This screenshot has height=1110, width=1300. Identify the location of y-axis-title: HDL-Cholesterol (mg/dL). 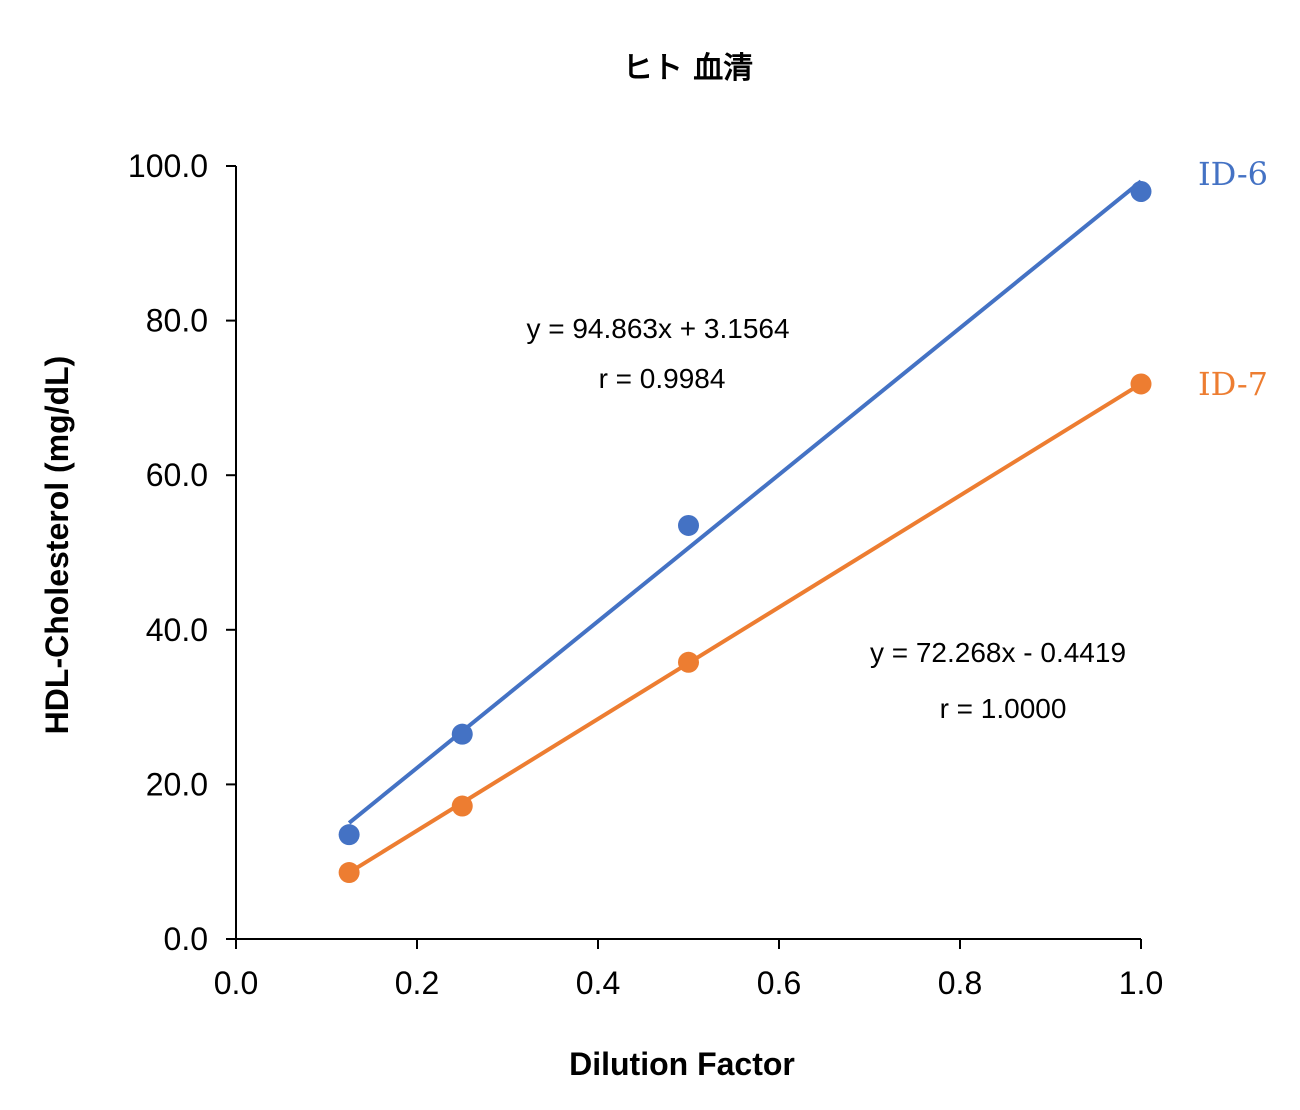
(57, 545).